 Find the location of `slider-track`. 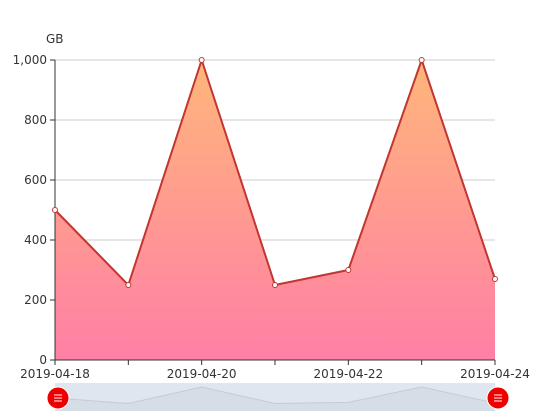

slider-track is located at coordinates (275, 397).